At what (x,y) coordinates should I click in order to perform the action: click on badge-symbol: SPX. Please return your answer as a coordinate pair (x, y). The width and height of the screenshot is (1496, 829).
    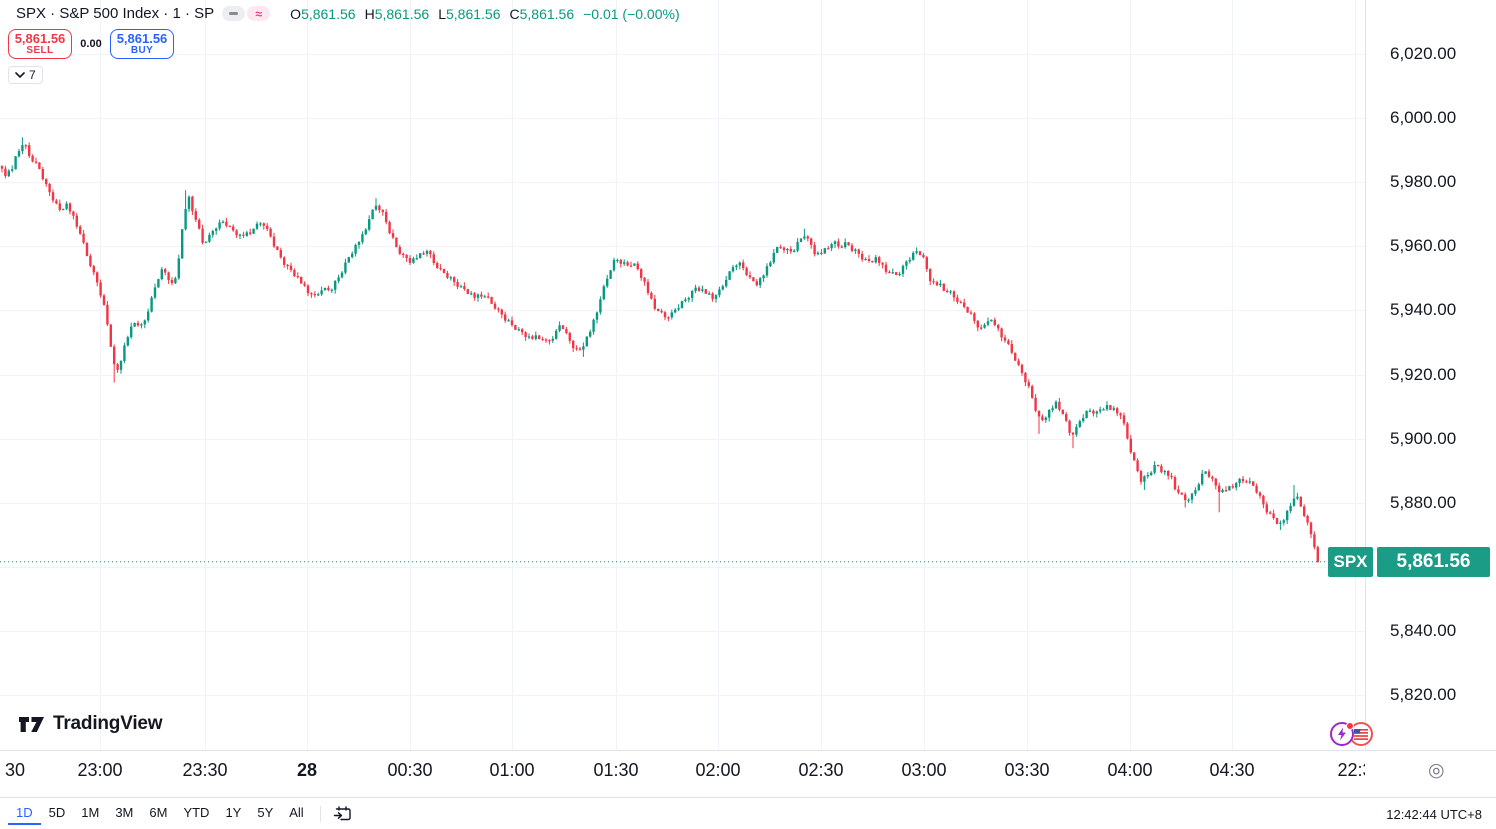
    Looking at the image, I should click on (1350, 561).